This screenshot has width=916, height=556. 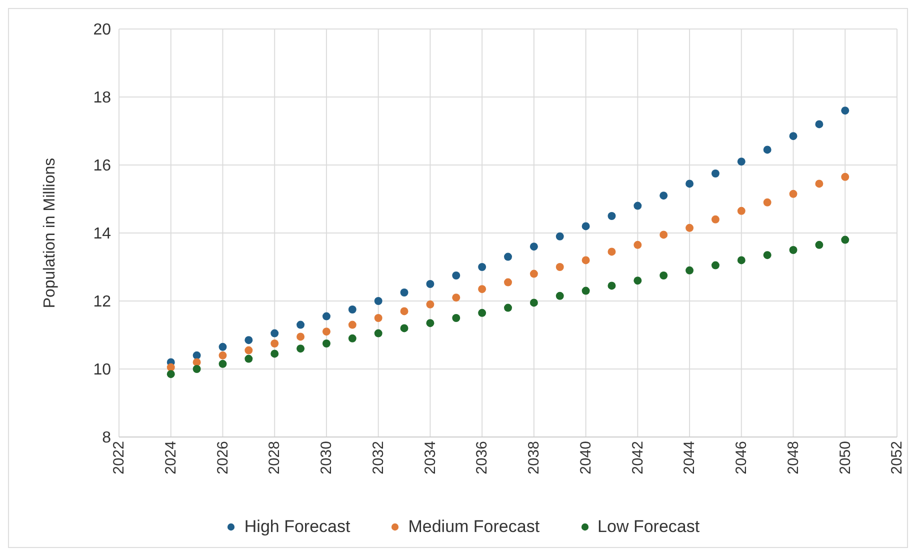 I want to click on x-tick-label: 2034, so click(x=430, y=457).